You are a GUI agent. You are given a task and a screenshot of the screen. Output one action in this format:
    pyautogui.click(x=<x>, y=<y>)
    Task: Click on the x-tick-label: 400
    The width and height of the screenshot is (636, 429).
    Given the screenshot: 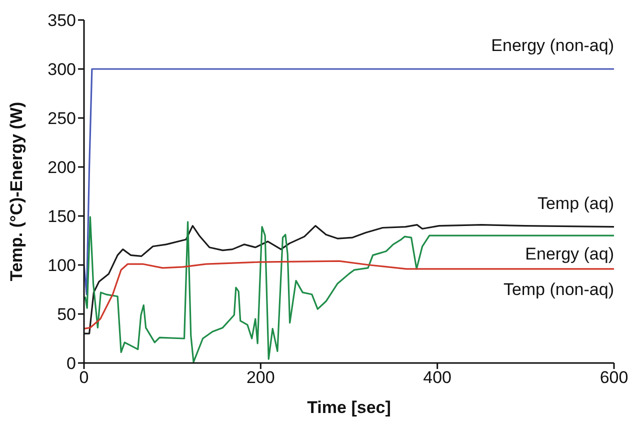 What is the action you would take?
    pyautogui.click(x=437, y=378)
    